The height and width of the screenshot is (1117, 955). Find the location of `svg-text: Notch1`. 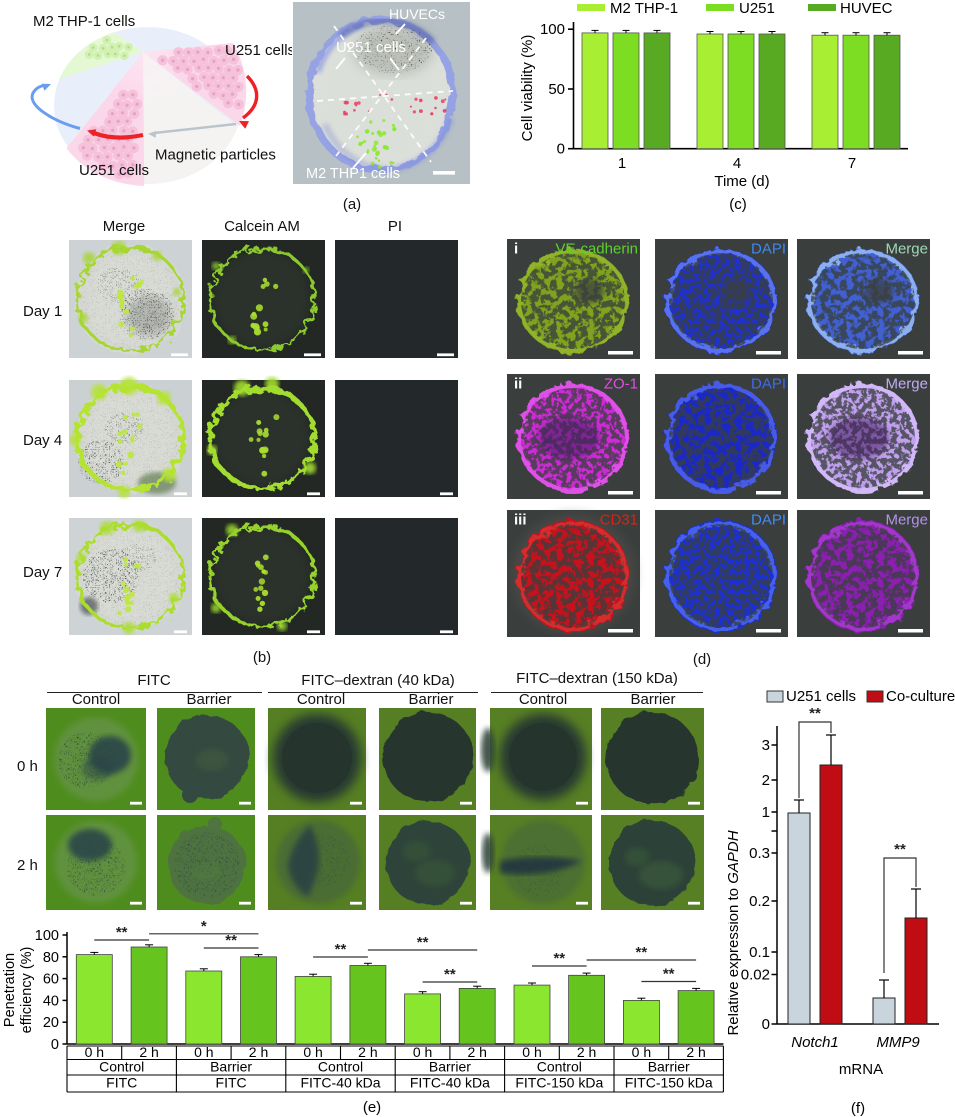

svg-text: Notch1 is located at coordinates (815, 1042).